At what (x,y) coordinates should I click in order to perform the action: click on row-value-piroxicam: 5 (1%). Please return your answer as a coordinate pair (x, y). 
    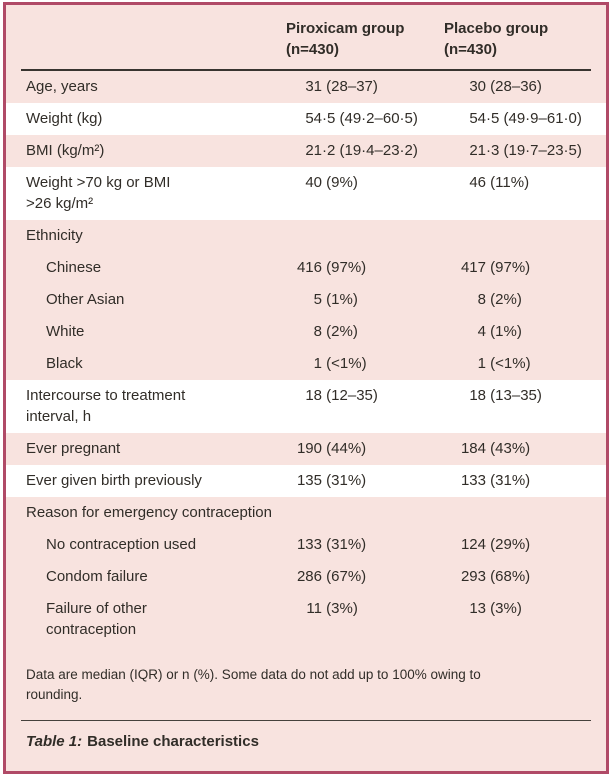
    Looking at the image, I should click on (351, 299).